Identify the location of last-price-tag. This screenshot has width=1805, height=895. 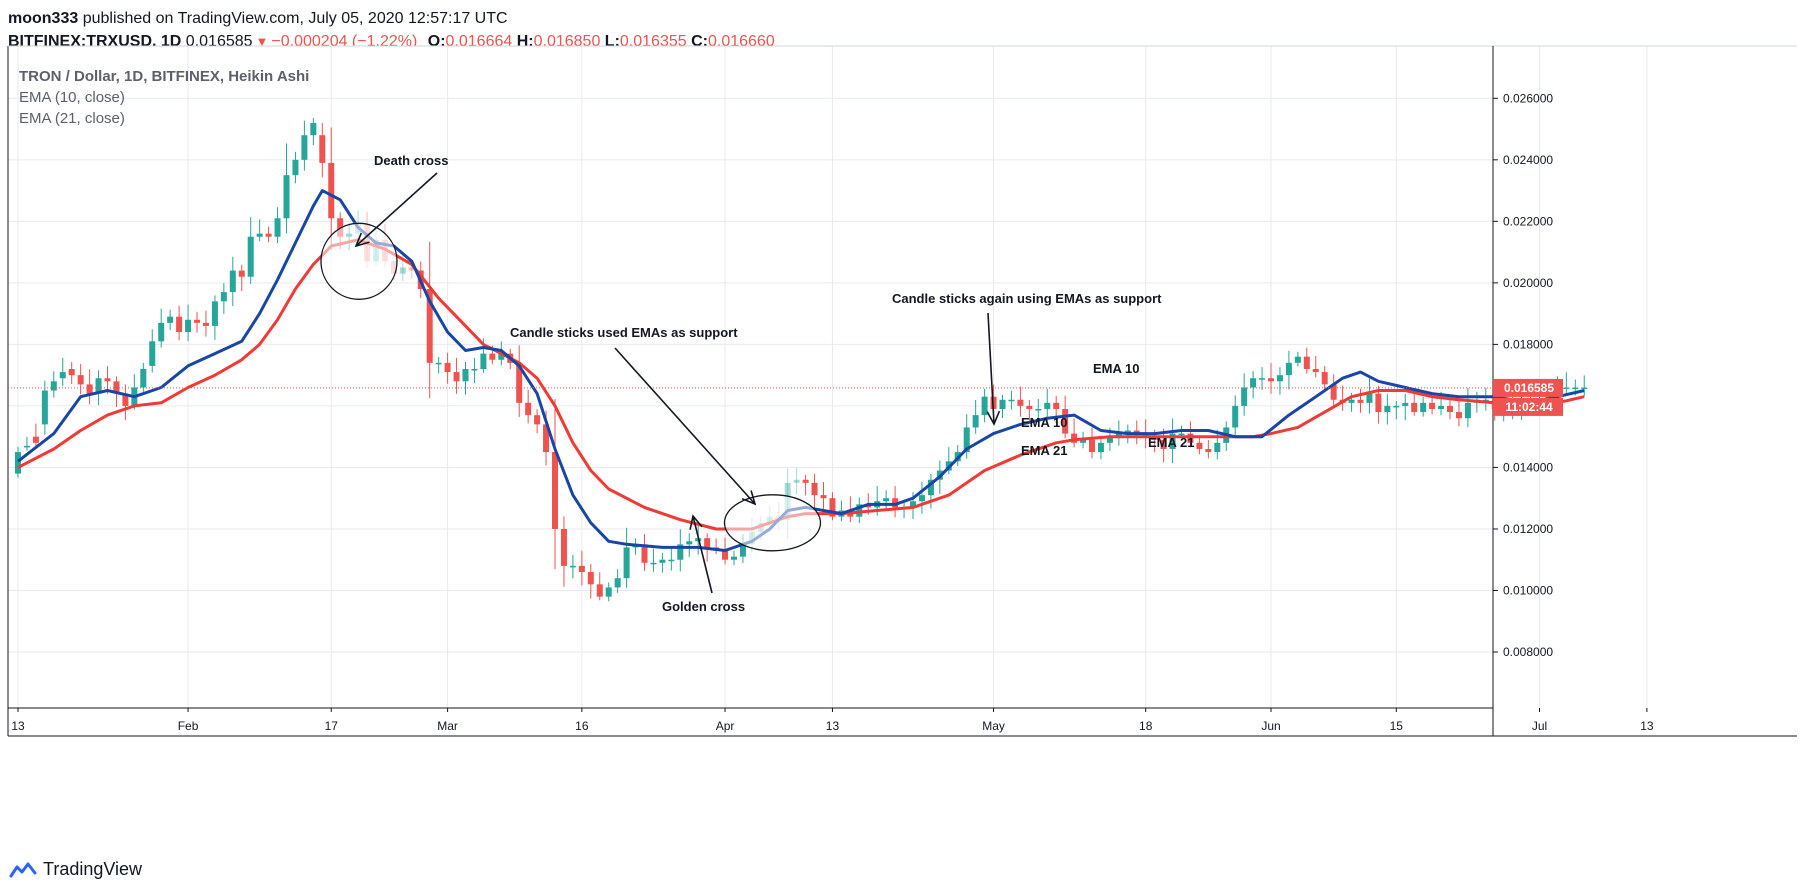
(1528, 387).